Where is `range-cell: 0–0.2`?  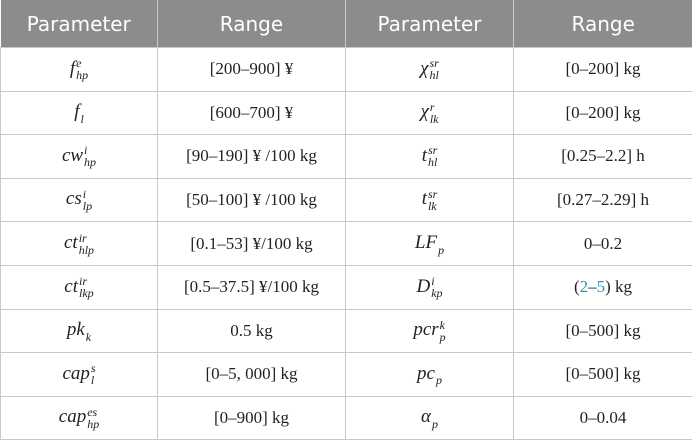
range-cell: 0–0.2 is located at coordinates (602, 243).